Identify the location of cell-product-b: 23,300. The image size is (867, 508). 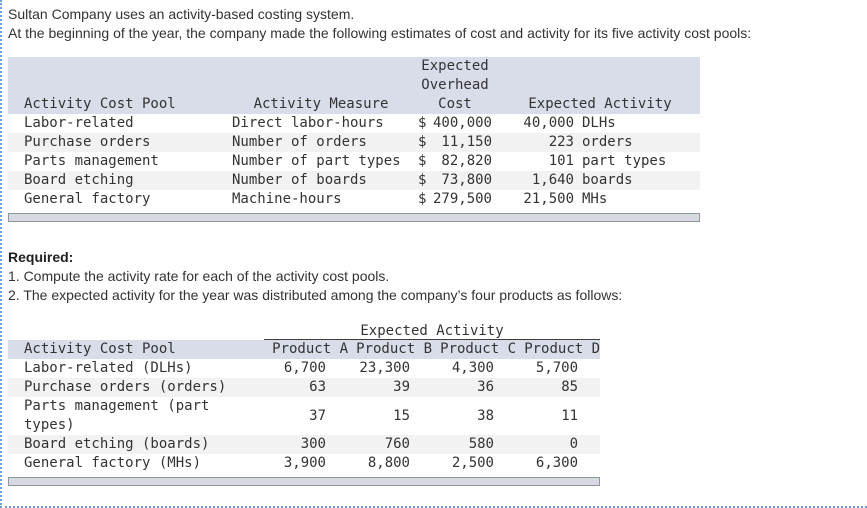
(384, 368).